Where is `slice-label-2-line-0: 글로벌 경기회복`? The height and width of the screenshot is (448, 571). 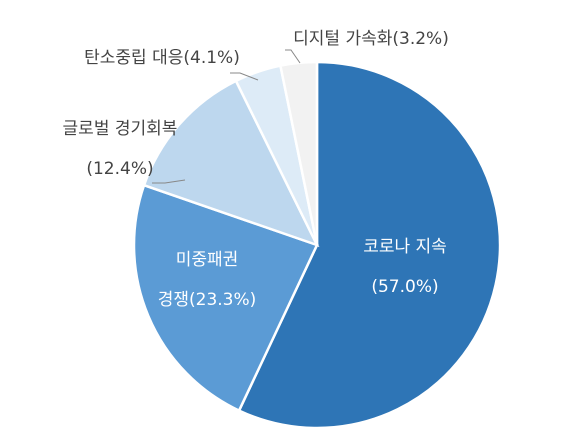
slice-label-2-line-0: 글로벌 경기회복 is located at coordinates (120, 129).